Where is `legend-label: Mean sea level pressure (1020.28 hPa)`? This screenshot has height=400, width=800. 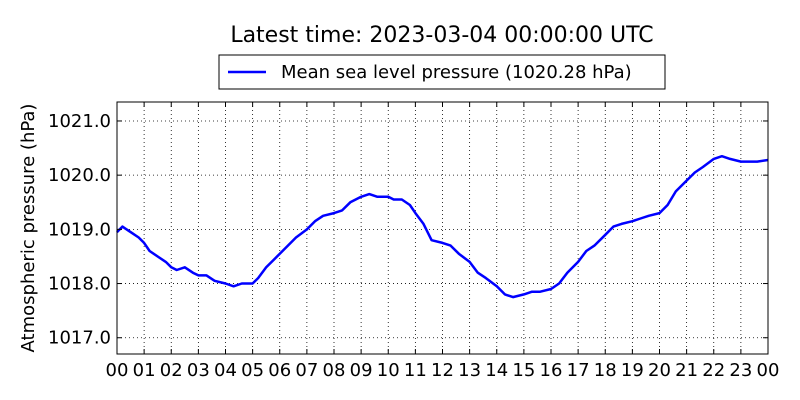
legend-label: Mean sea level pressure (1020.28 hPa) is located at coordinates (456, 72).